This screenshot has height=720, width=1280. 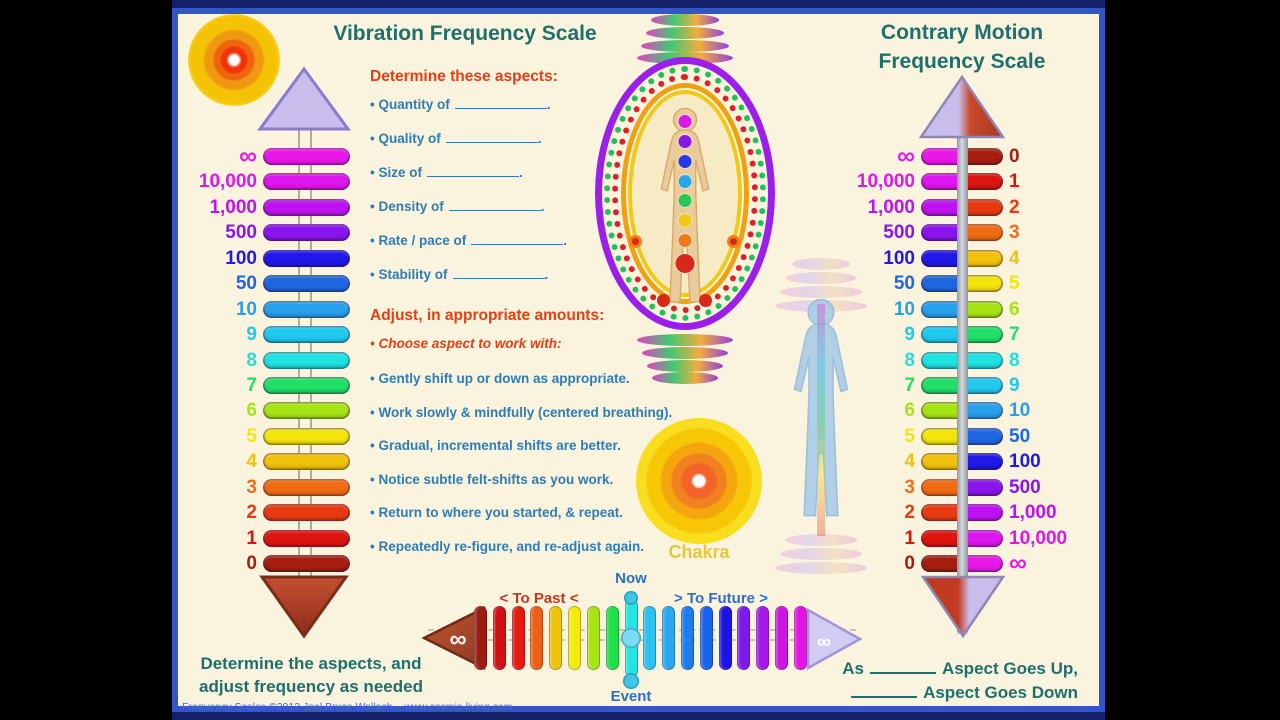 I want to click on foot-chakra-dot, so click(x=705, y=300).